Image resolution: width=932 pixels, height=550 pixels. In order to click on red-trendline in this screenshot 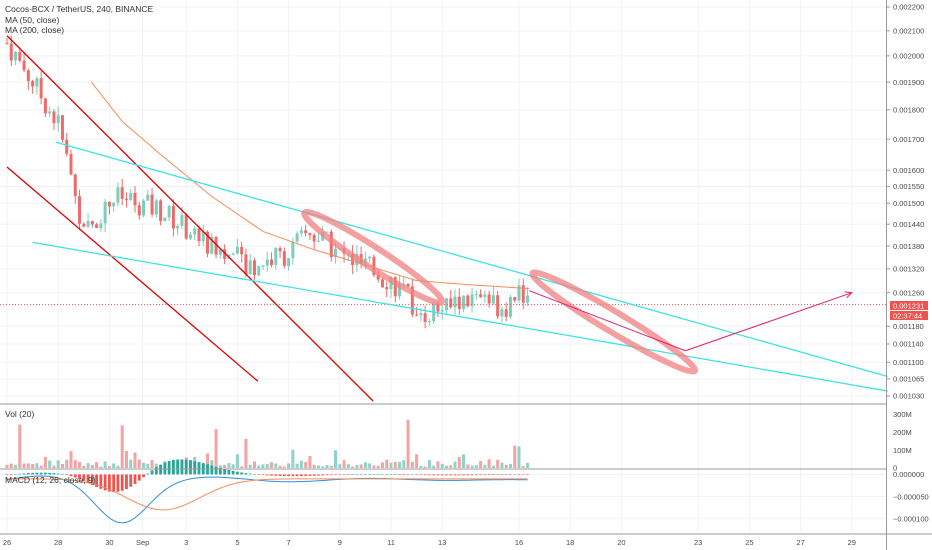, I will do `click(132, 274)`.